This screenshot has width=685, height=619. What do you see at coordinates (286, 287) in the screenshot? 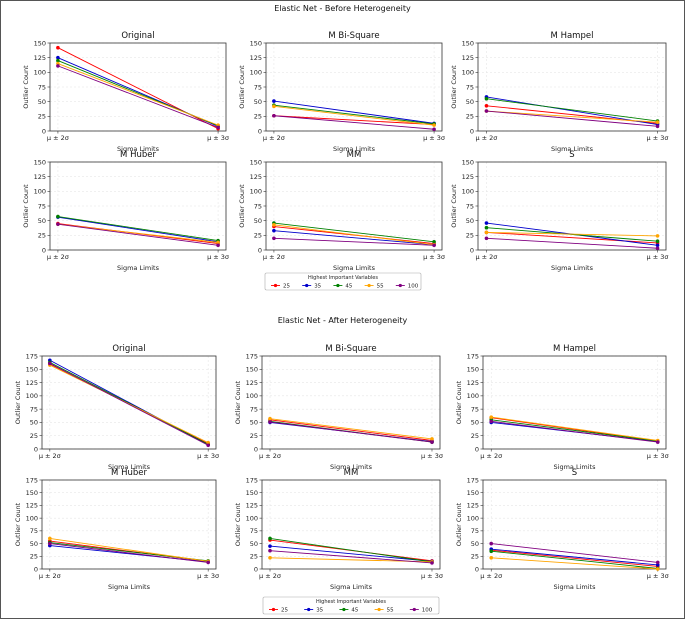
I see `legend-label-25: 25` at bounding box center [286, 287].